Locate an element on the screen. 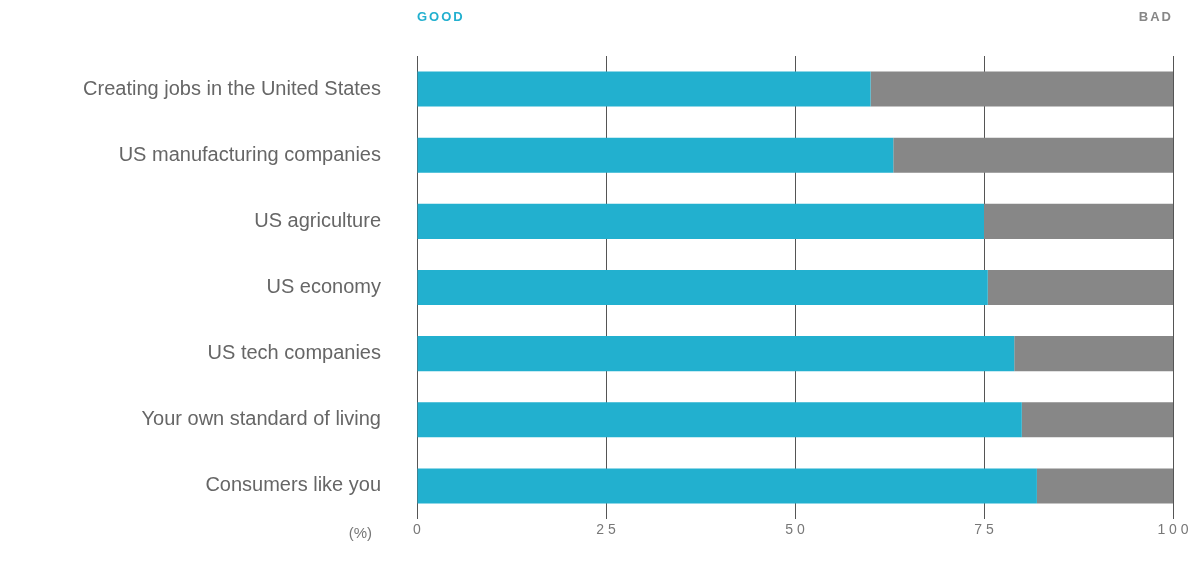  y-tick-label: US tech companies is located at coordinates (294, 352).